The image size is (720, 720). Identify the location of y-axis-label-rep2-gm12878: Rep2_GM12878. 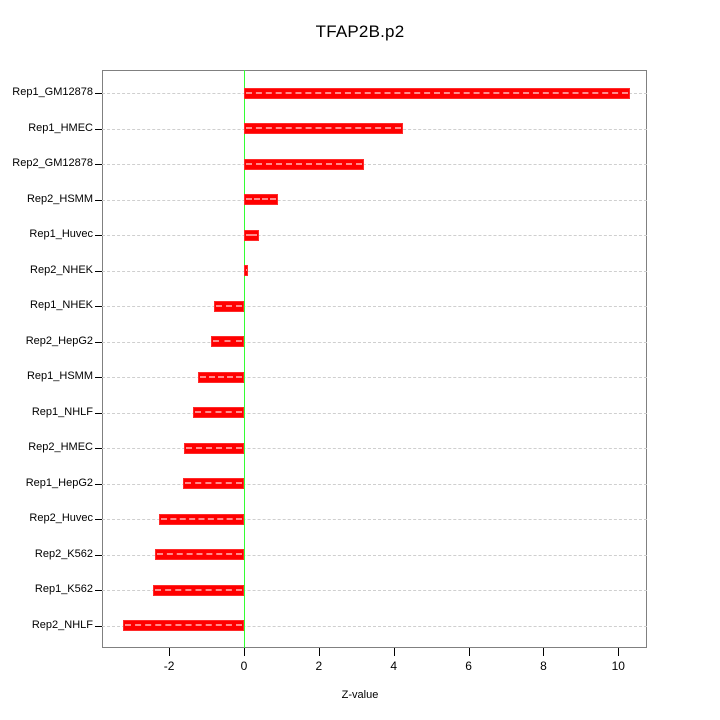
(52, 163).